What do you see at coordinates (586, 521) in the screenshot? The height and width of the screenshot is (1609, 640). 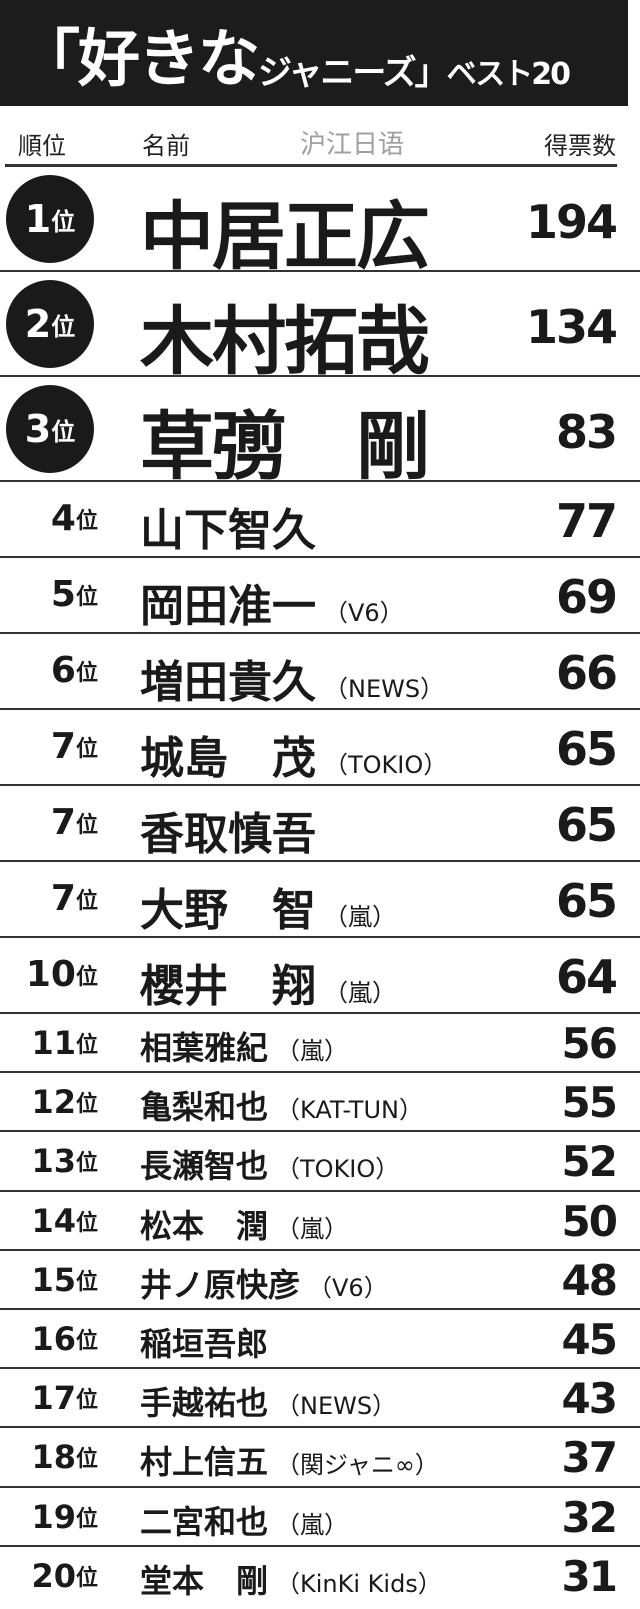 I see `vote-count: 77` at bounding box center [586, 521].